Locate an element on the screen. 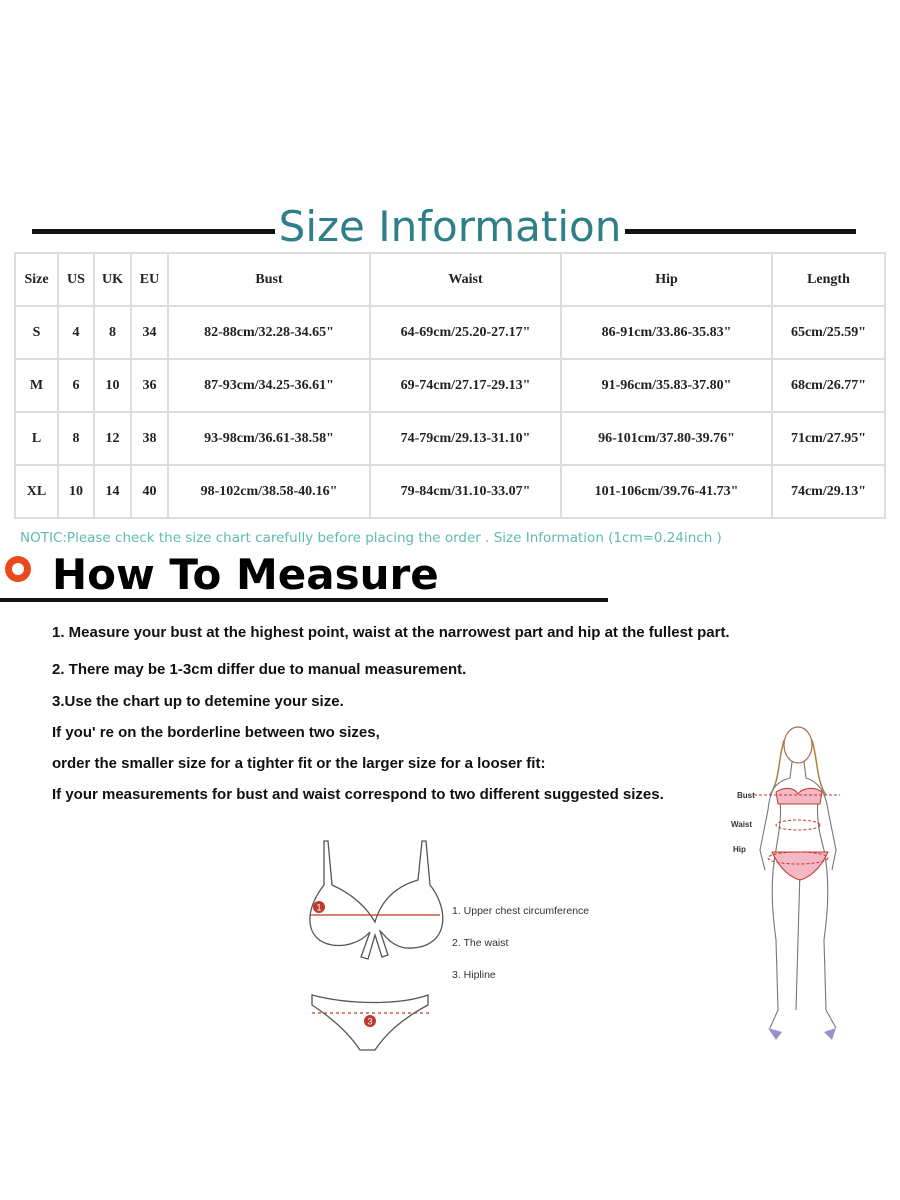  table-cell: M is located at coordinates (36, 385).